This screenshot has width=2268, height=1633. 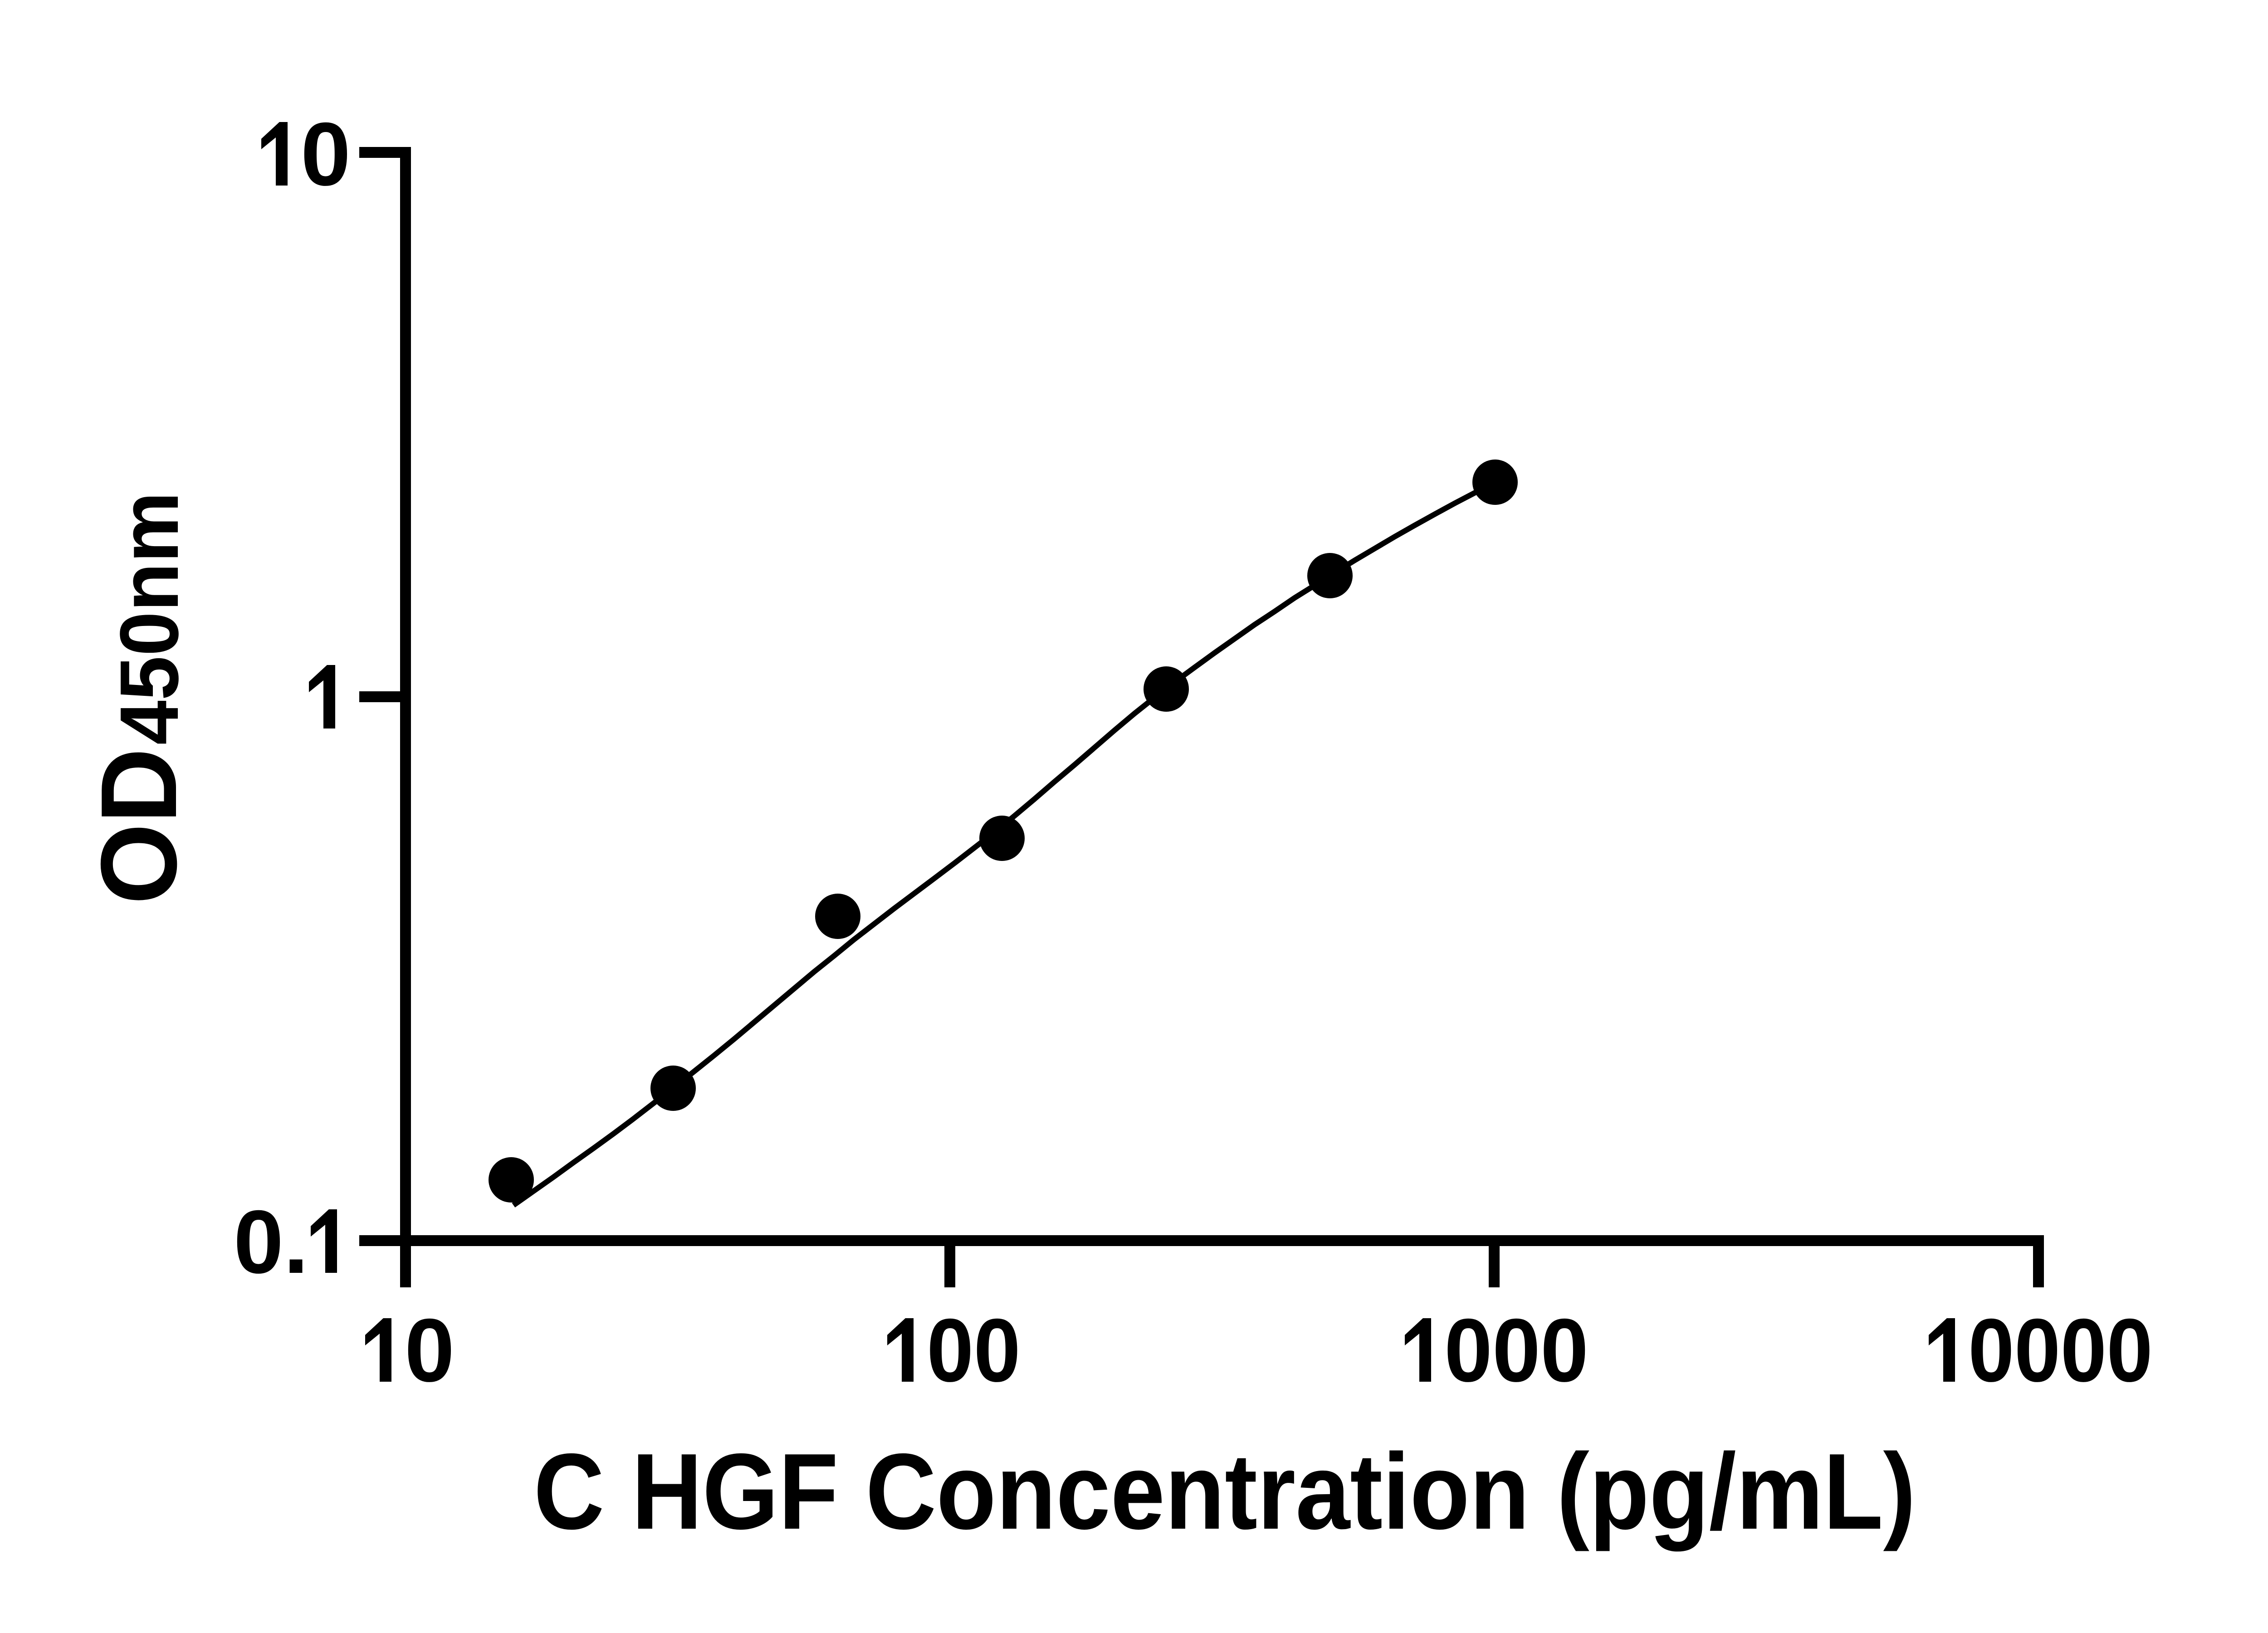 I want to click on svg-text: C HGF Concentration (pg/mL), so click(x=1225, y=1492).